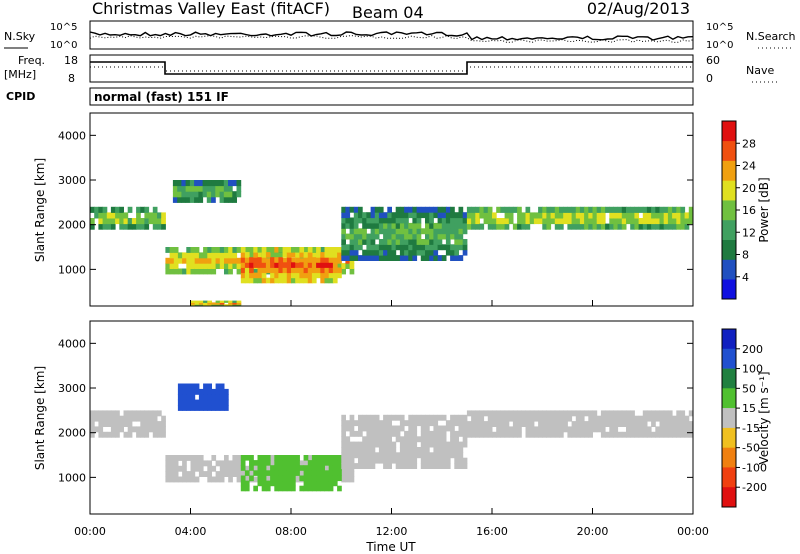 The width and height of the screenshot is (800, 554). Describe the element at coordinates (72, 343) in the screenshot. I see `y-tick-label: 4000` at that location.